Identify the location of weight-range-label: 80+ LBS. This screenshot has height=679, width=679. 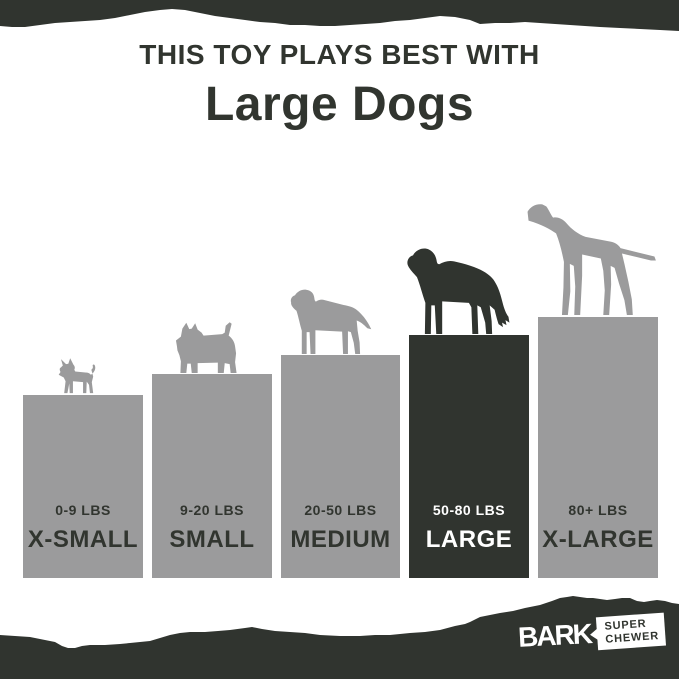
(598, 510).